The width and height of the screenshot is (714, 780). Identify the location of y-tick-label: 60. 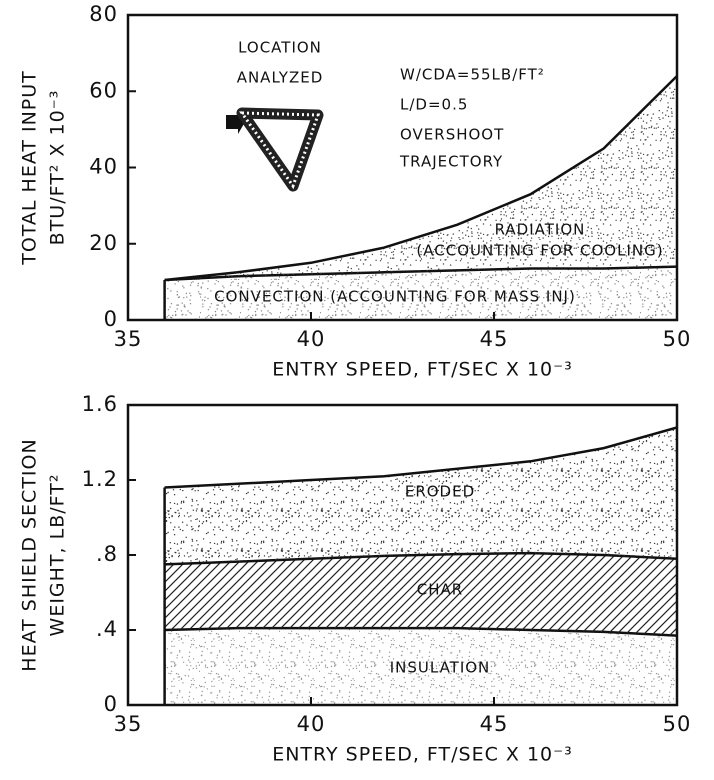
(103, 90).